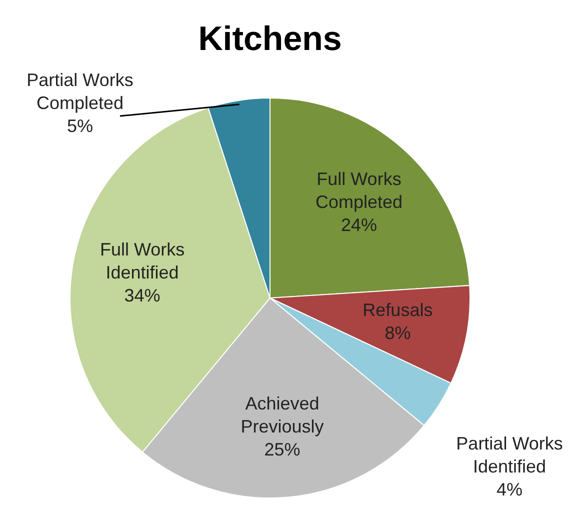 The image size is (581, 527). Describe the element at coordinates (282, 414) in the screenshot. I see `slice-label: Achieved Previously` at that location.